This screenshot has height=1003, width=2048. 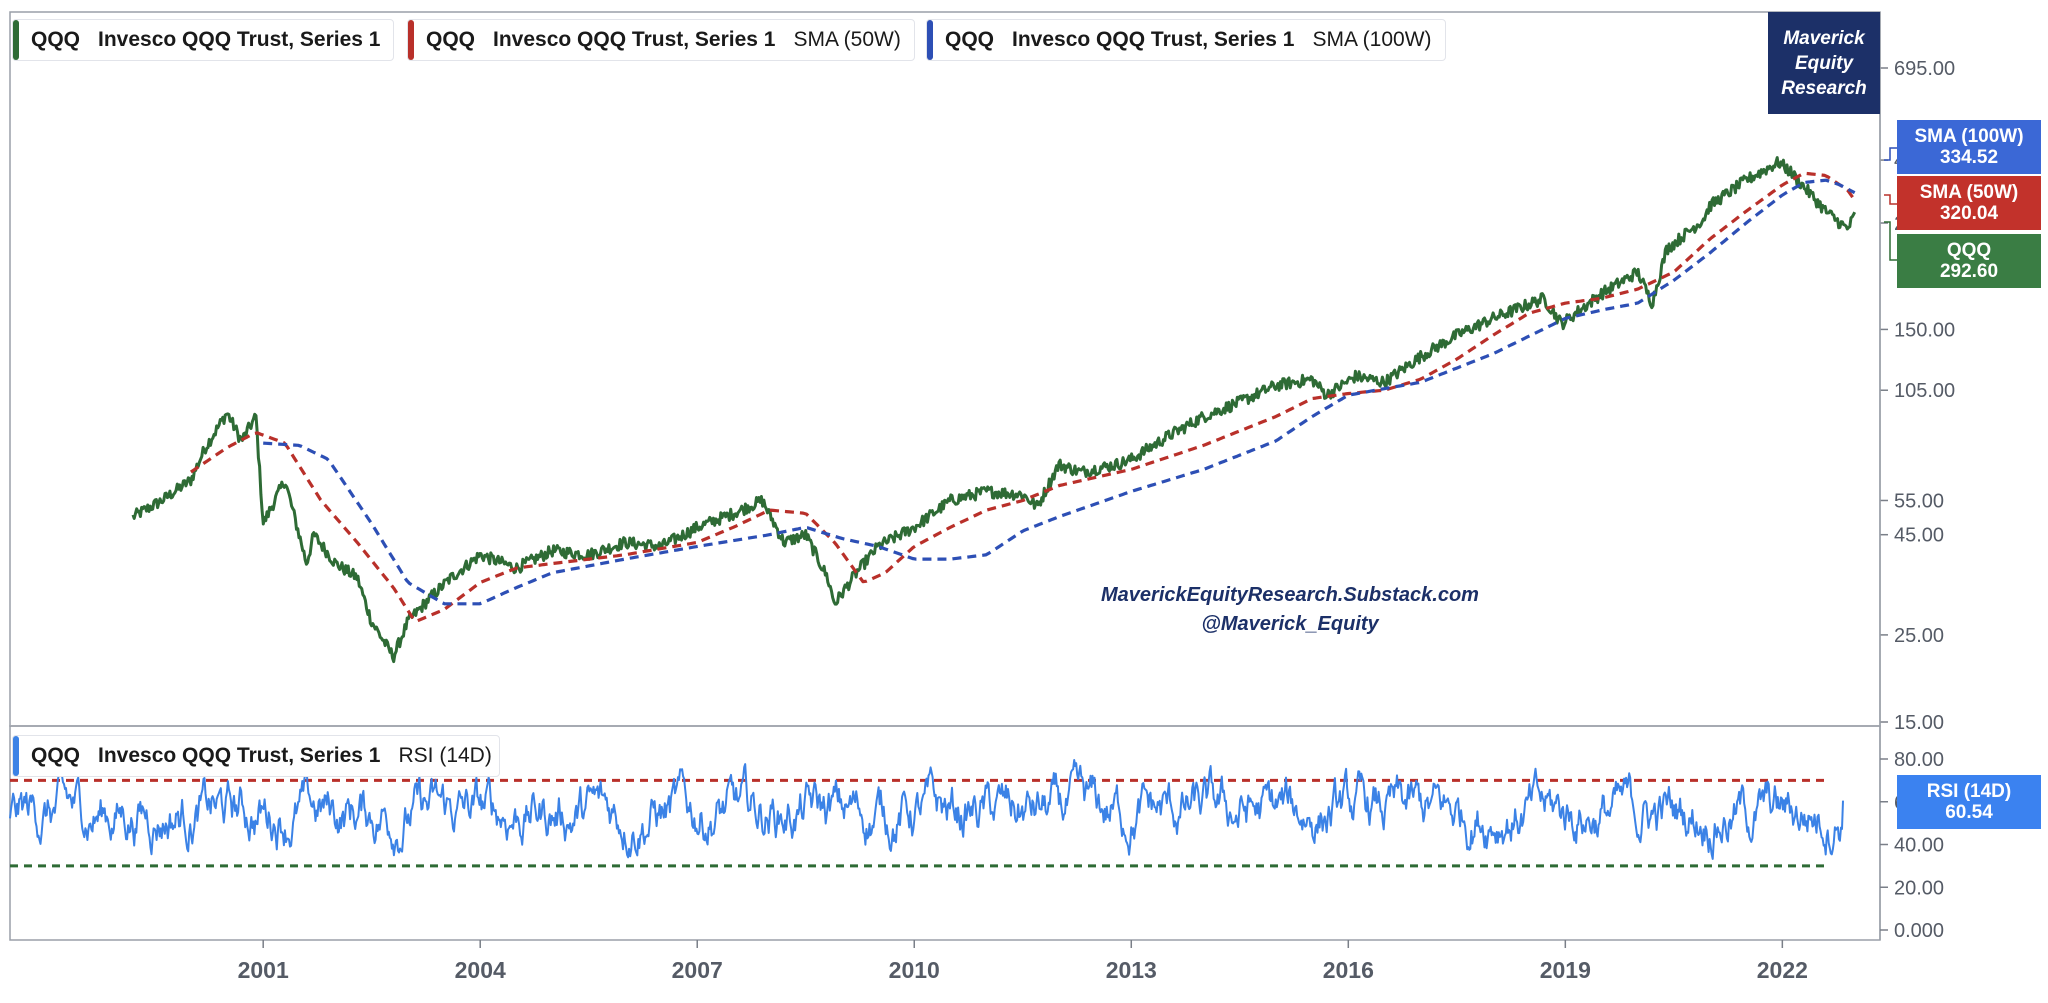 I want to click on legend-sma50-indicator: SMA (50W), so click(x=847, y=39).